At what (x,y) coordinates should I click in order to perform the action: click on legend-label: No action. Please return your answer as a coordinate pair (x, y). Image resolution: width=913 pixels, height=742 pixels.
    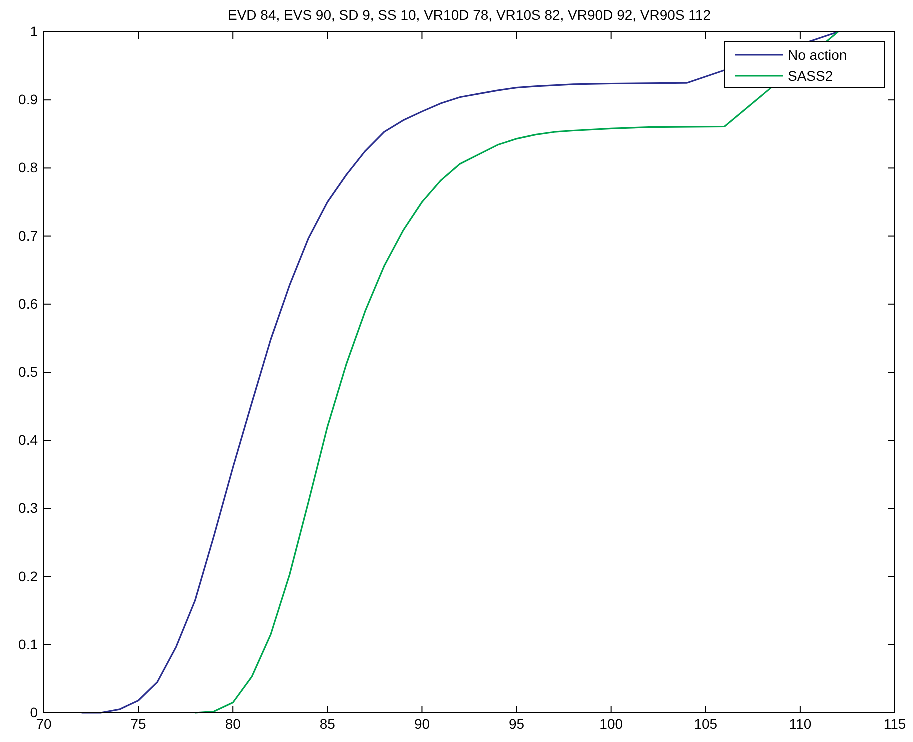
    Looking at the image, I should click on (818, 55).